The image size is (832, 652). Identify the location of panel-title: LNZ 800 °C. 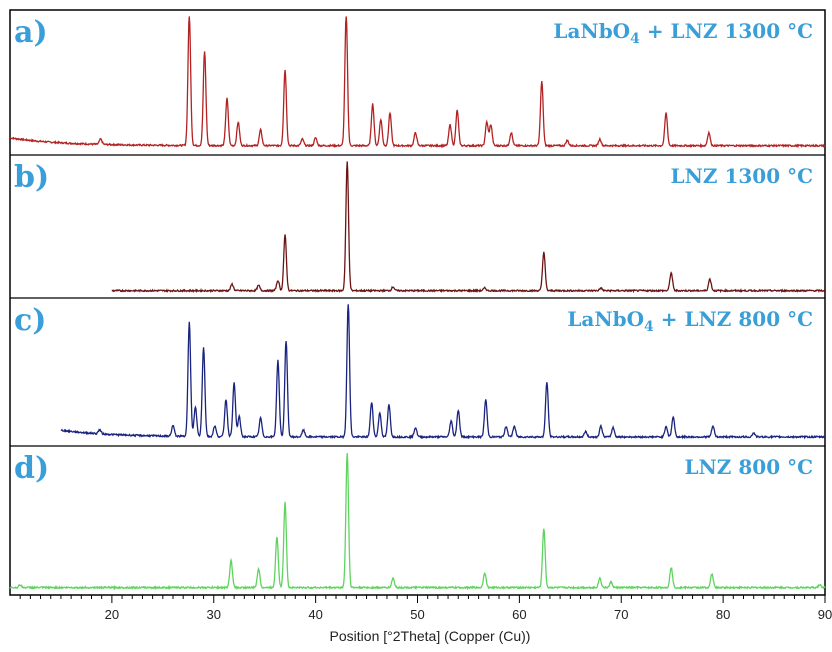
(748, 467).